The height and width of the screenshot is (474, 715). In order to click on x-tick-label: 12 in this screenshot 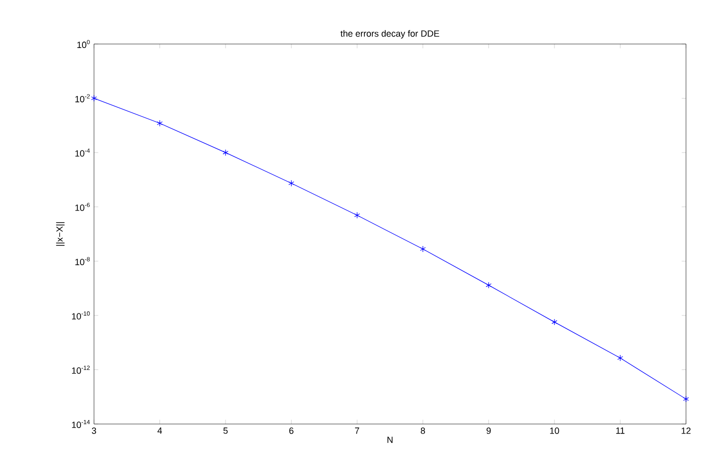, I will do `click(686, 431)`.